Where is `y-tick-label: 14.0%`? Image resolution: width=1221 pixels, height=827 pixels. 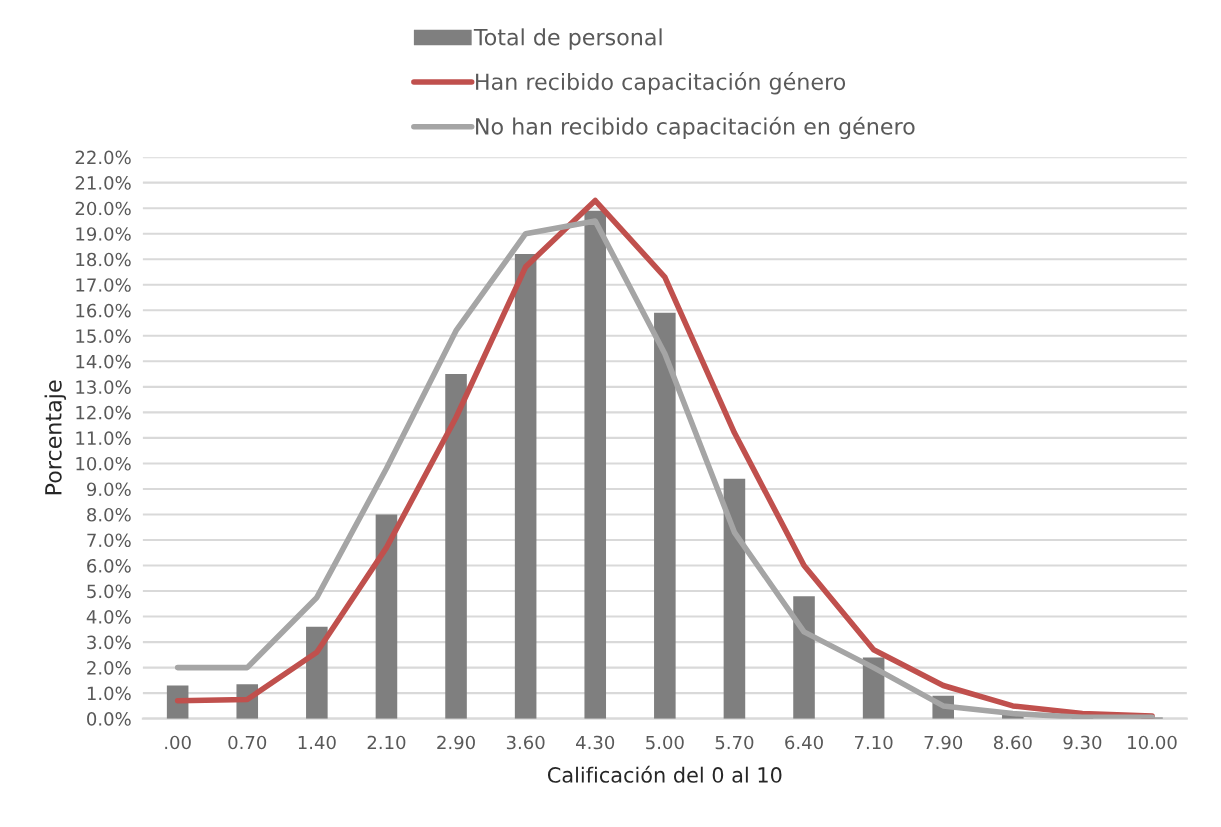 y-tick-label: 14.0% is located at coordinates (103, 361).